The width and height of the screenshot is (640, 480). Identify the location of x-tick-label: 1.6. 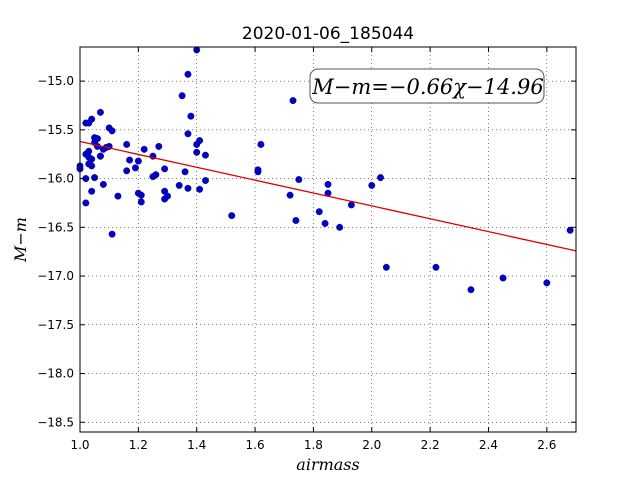
(255, 445).